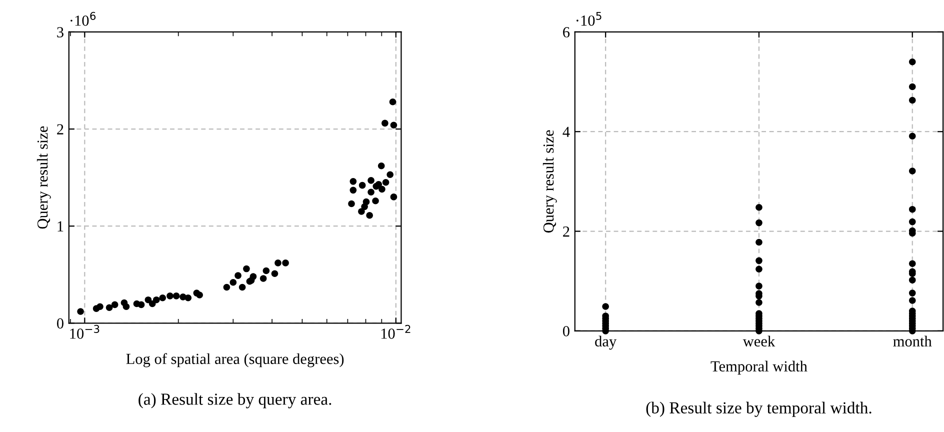 The height and width of the screenshot is (432, 944). Describe the element at coordinates (60, 32) in the screenshot. I see `y-tick-label: 3` at that location.